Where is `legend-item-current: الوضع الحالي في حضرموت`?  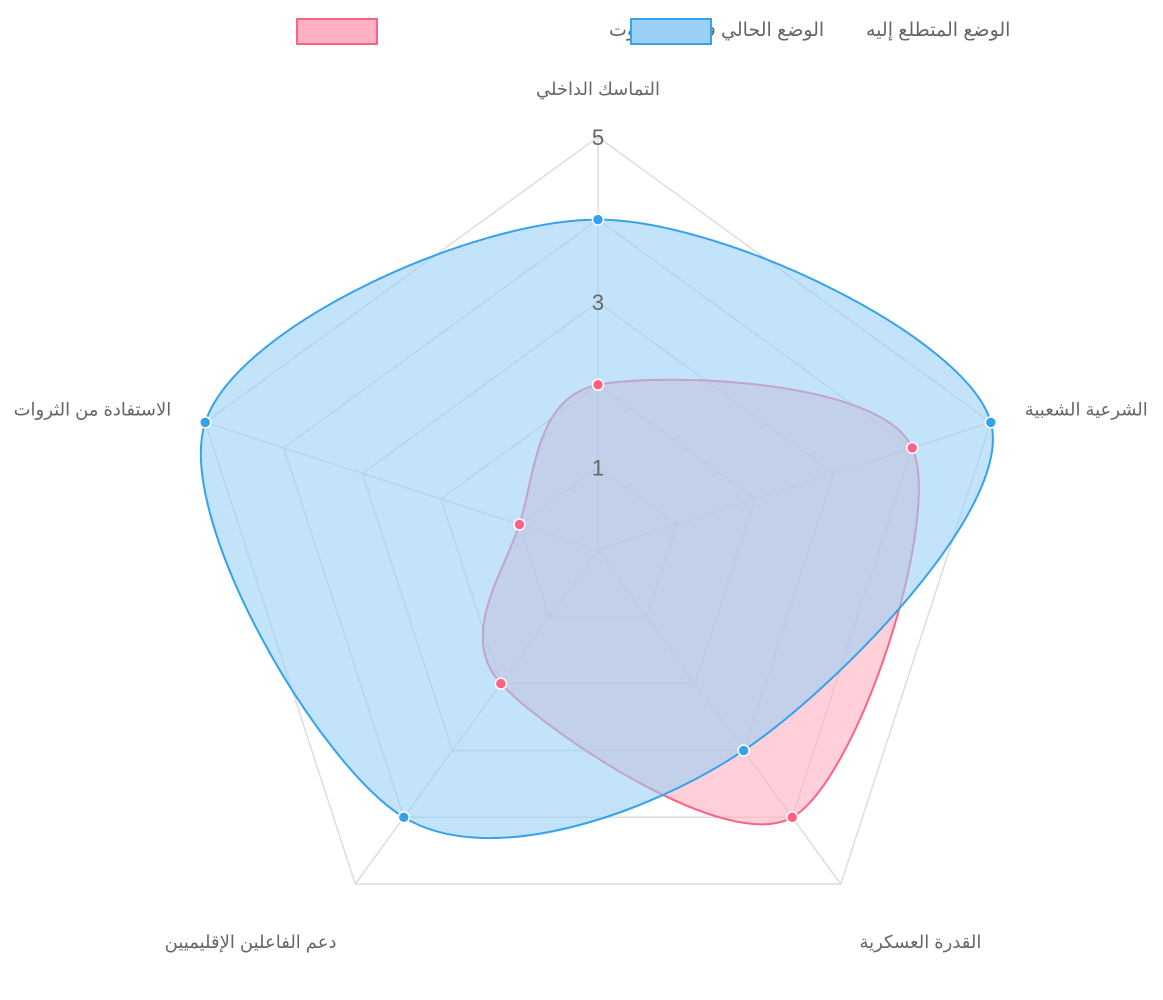 legend-item-current: الوضع الحالي في حضرموت is located at coordinates (560, 31).